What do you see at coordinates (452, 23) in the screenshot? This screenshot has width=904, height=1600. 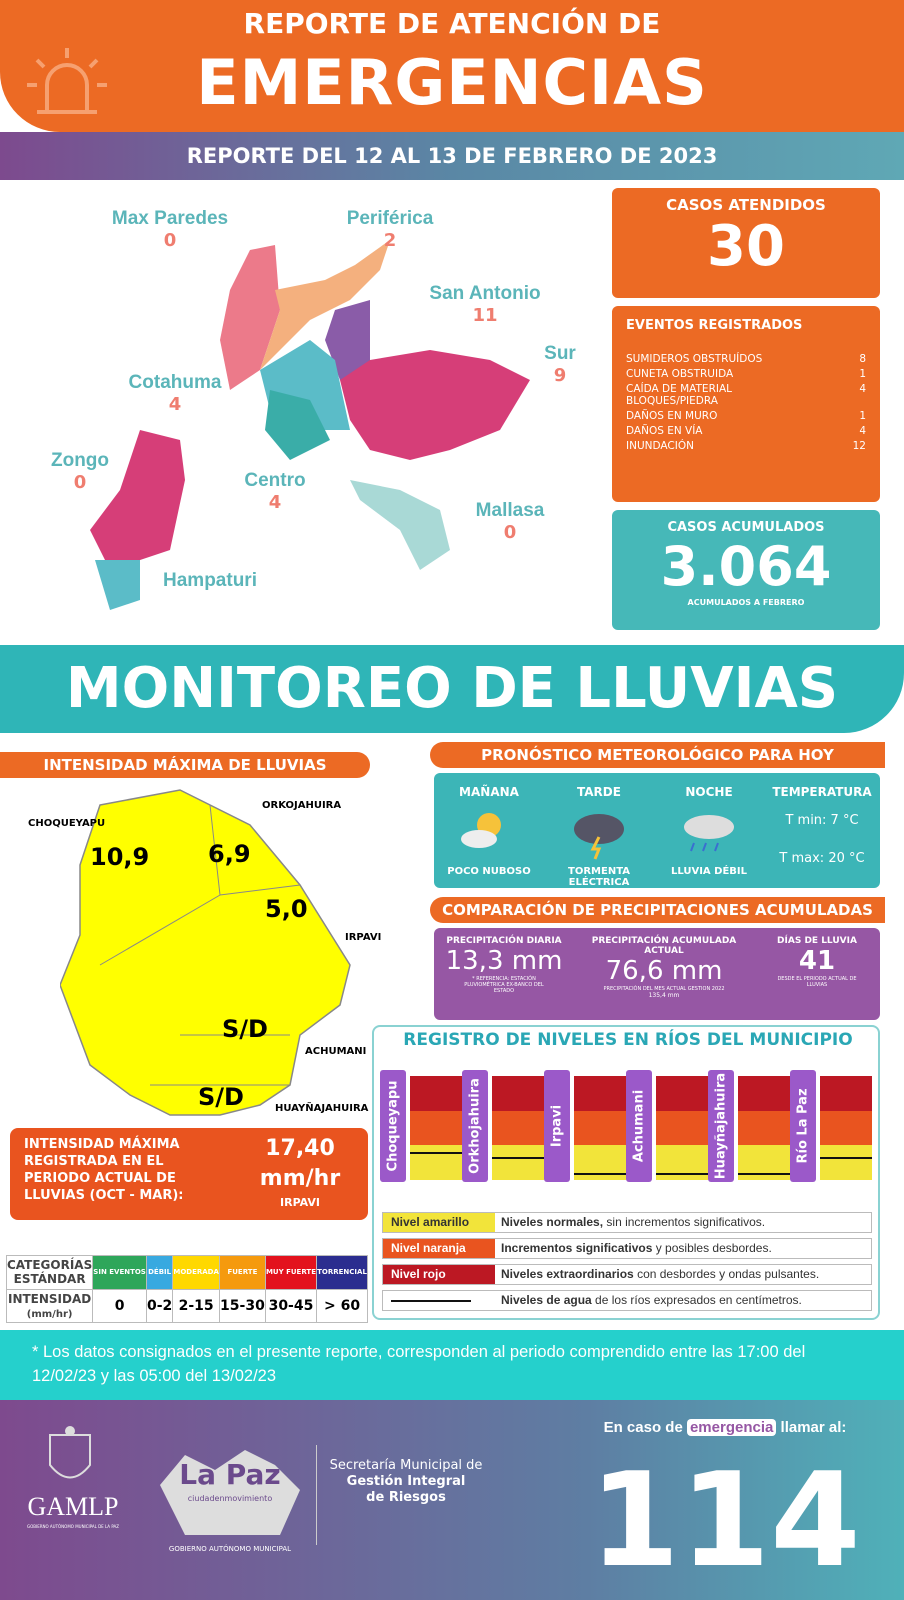 I see `title-line1: REPORTE DE ATENCIÓN DE` at bounding box center [452, 23].